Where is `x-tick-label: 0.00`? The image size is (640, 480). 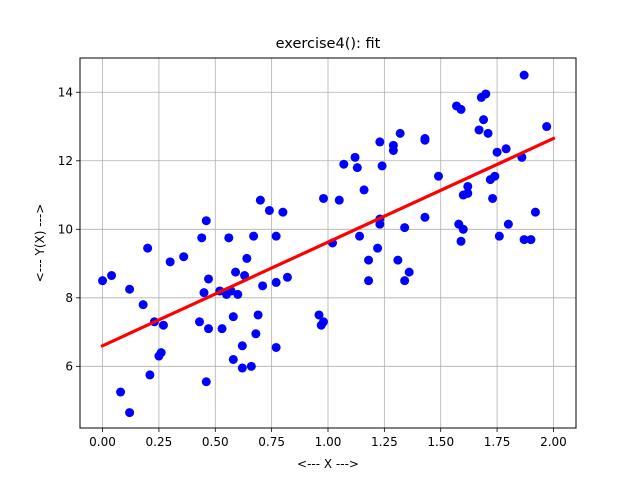 x-tick-label: 0.00 is located at coordinates (102, 442).